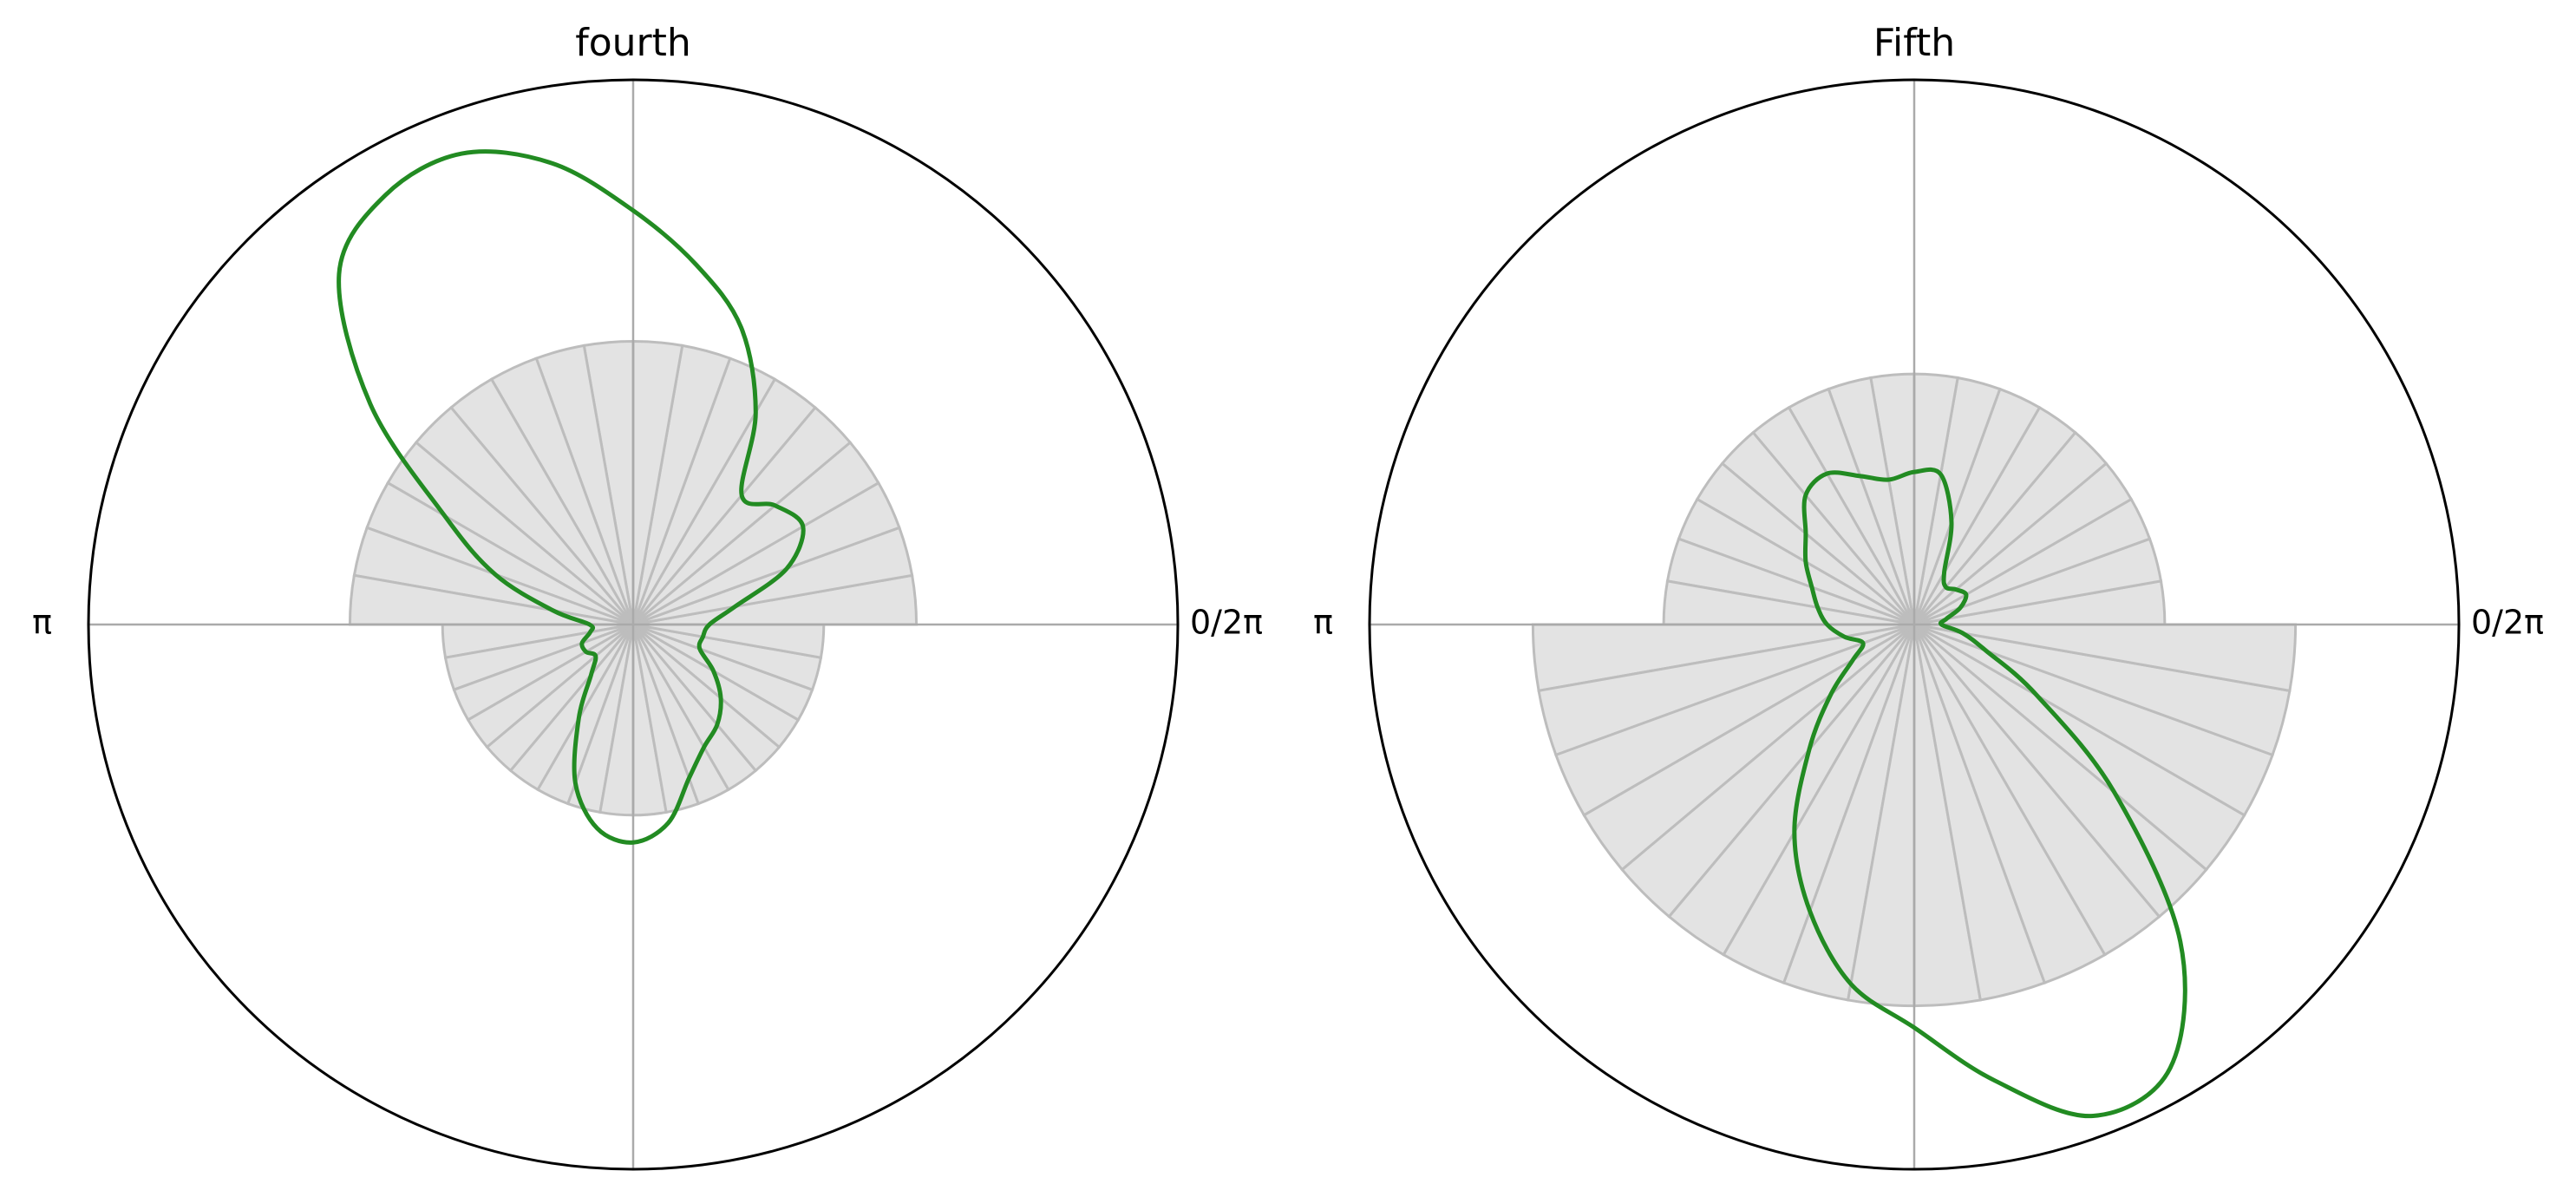  Describe the element at coordinates (633, 43) in the screenshot. I see `chart-title: fourth` at that location.